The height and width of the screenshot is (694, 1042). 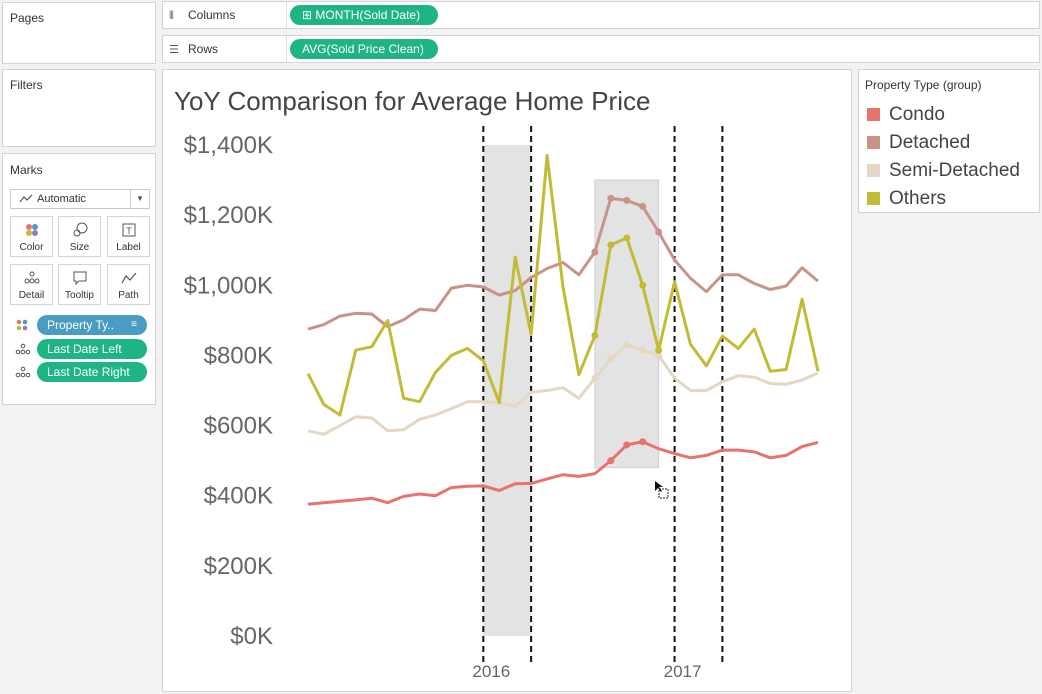 What do you see at coordinates (364, 15) in the screenshot?
I see `month-sold-date-pill: ⊞ MONTH(Sold Date)` at bounding box center [364, 15].